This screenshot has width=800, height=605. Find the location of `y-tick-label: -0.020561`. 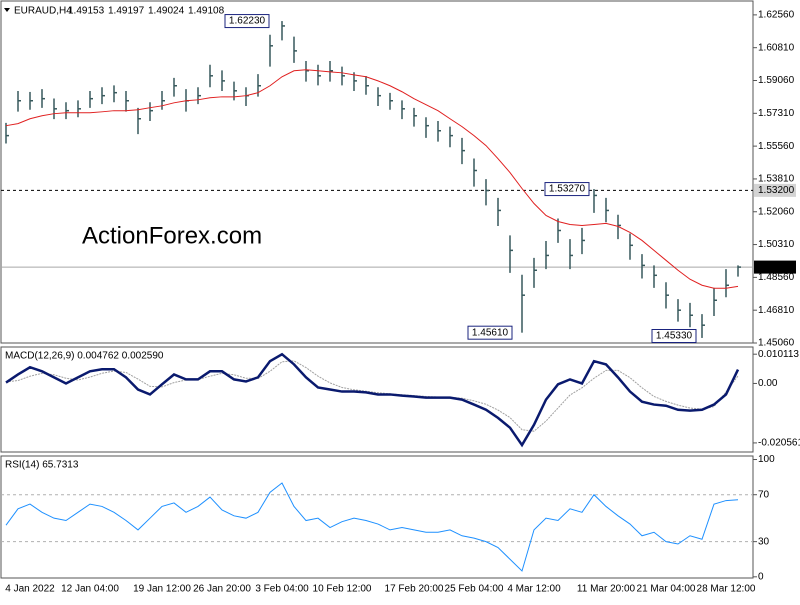

y-tick-label: -0.020561 is located at coordinates (779, 443).